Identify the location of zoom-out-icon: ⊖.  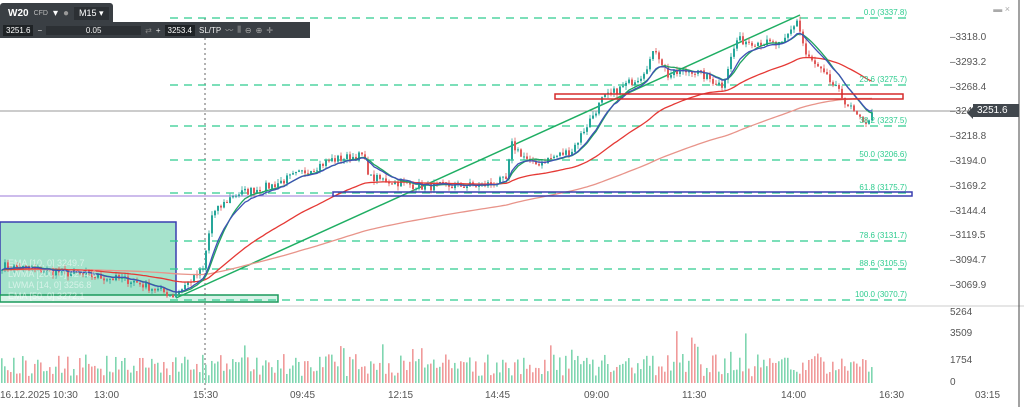
(248, 30).